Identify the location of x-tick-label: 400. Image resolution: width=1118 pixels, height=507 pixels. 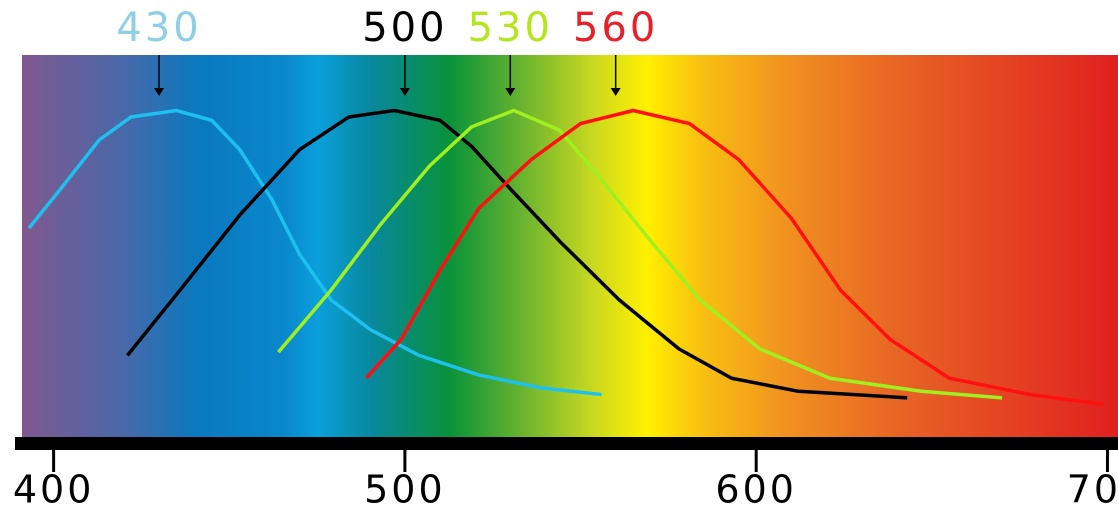
(54, 487).